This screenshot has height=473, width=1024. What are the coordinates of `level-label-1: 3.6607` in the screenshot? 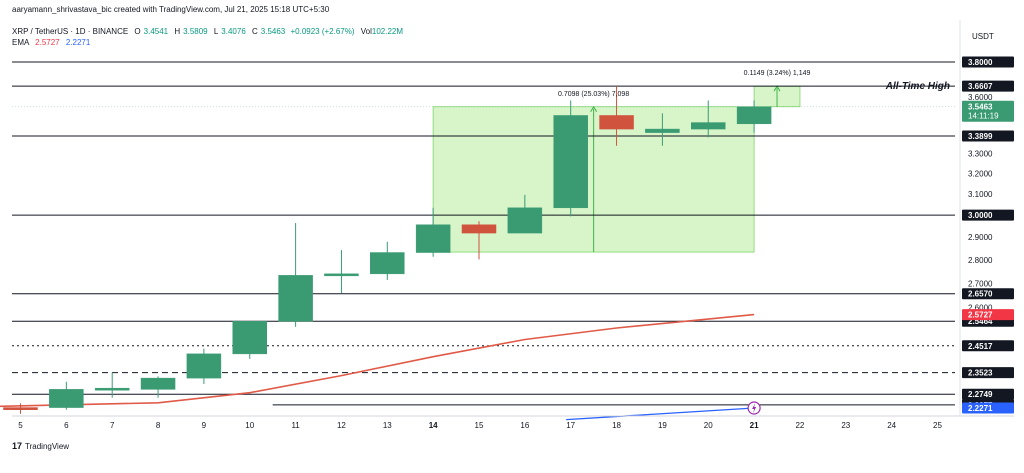 It's located at (980, 86).